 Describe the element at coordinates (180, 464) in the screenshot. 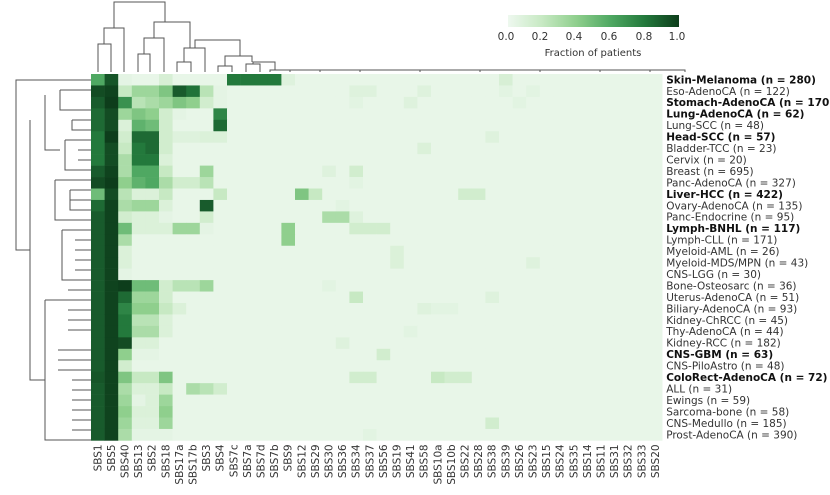

I see `column-label: SBS17a` at that location.